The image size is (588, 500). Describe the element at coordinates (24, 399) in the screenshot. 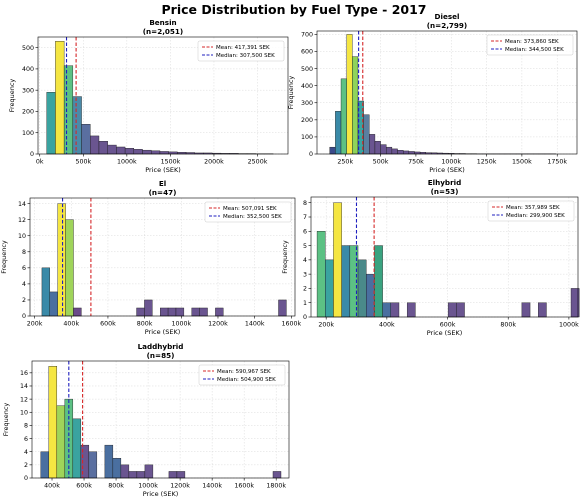

I see `y-tick-label: 12` at that location.